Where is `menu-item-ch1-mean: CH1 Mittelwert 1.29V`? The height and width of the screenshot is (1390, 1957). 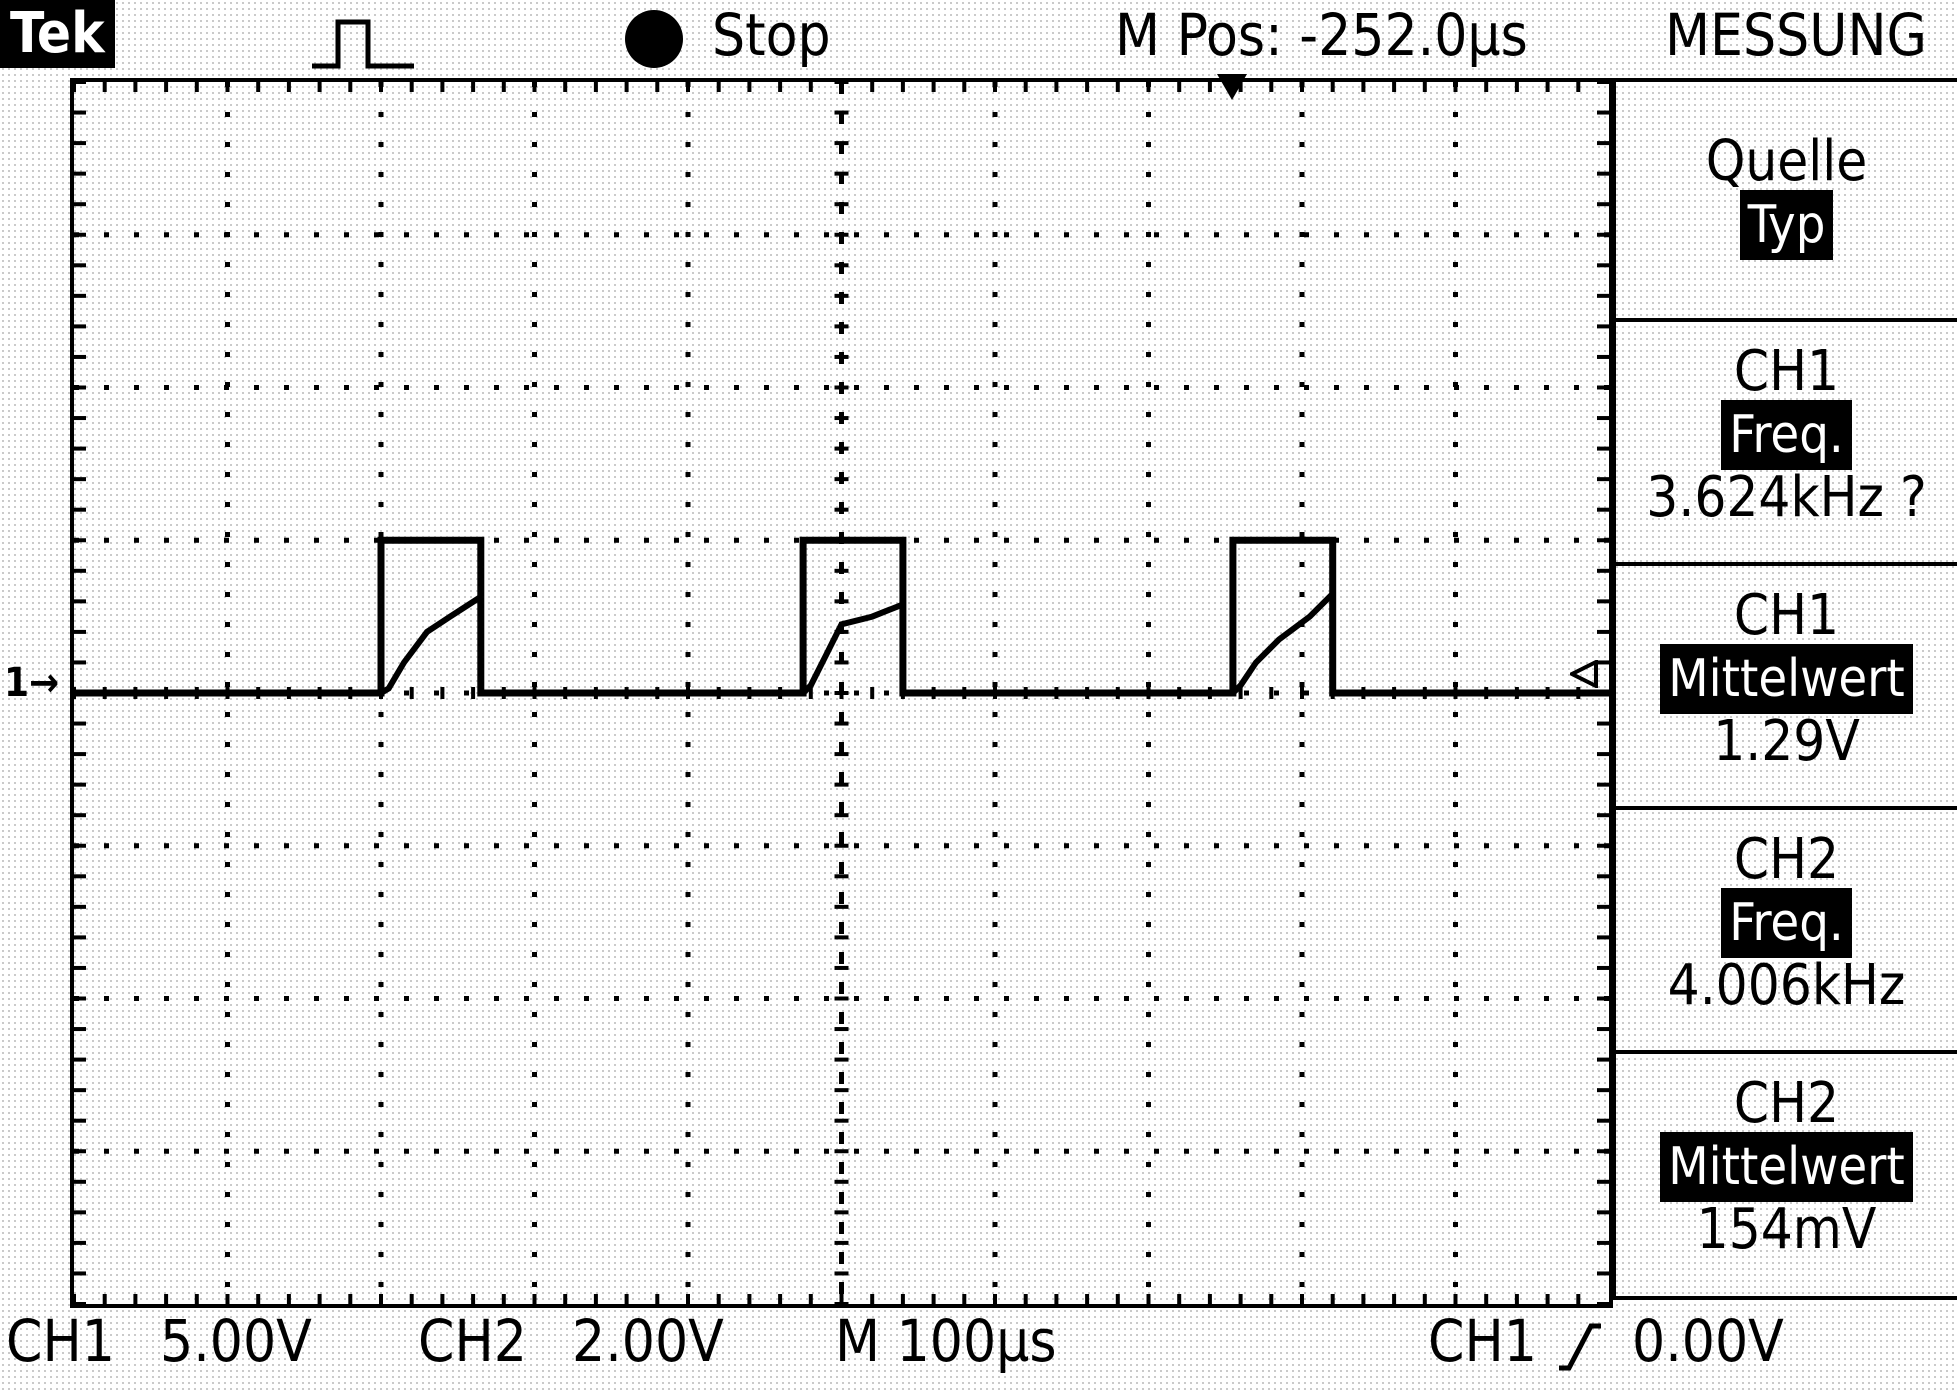
menu-item-ch1-mean: CH1 Mittelwert 1.29V is located at coordinates (1786, 688).